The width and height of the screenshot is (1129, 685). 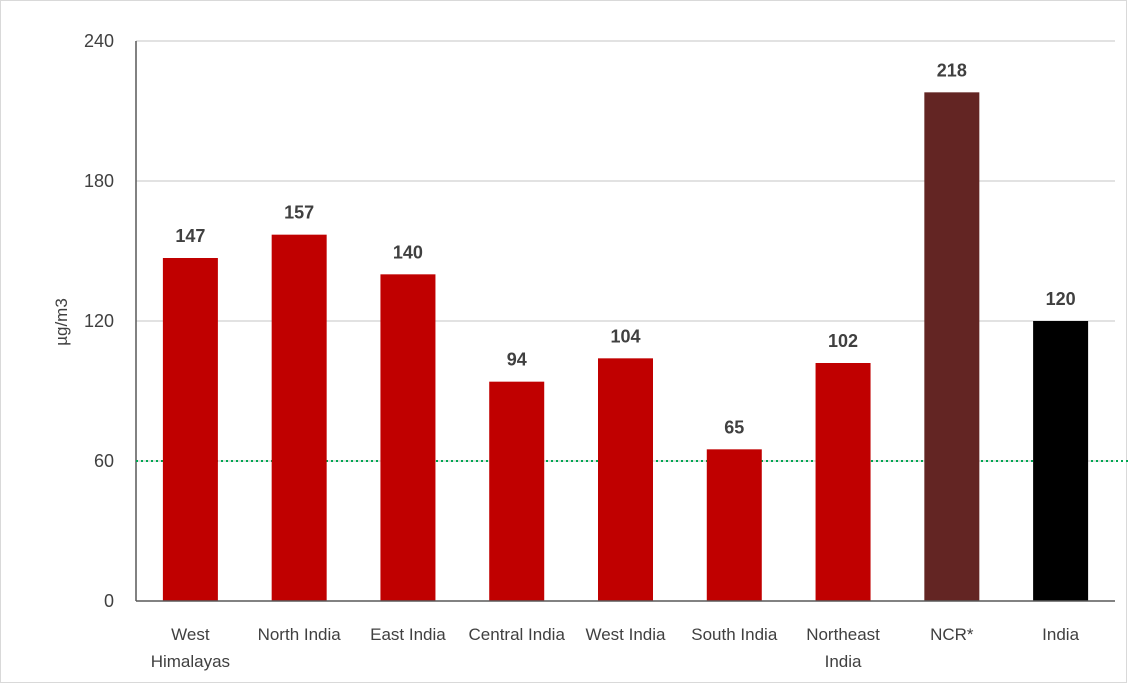 I want to click on data-label: 104, so click(x=625, y=336).